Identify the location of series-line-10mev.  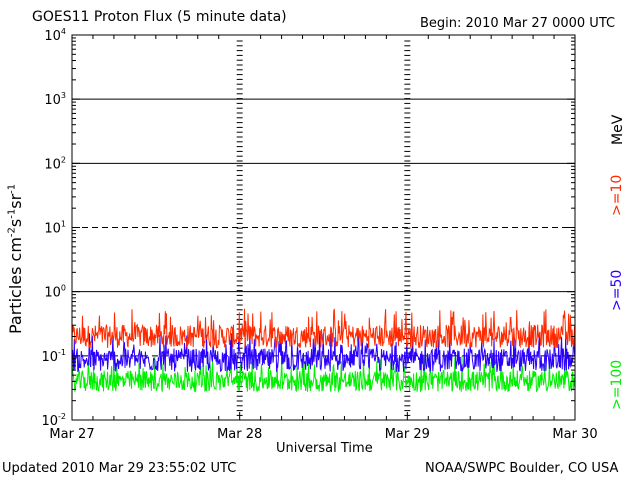
(323, 328).